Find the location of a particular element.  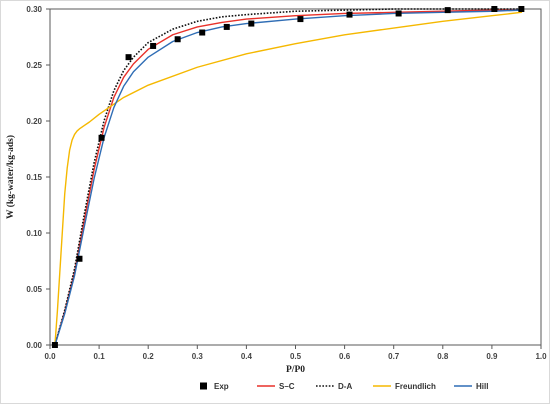

legend: Exp S–C D-A Freundlich Hill is located at coordinates (344, 386).